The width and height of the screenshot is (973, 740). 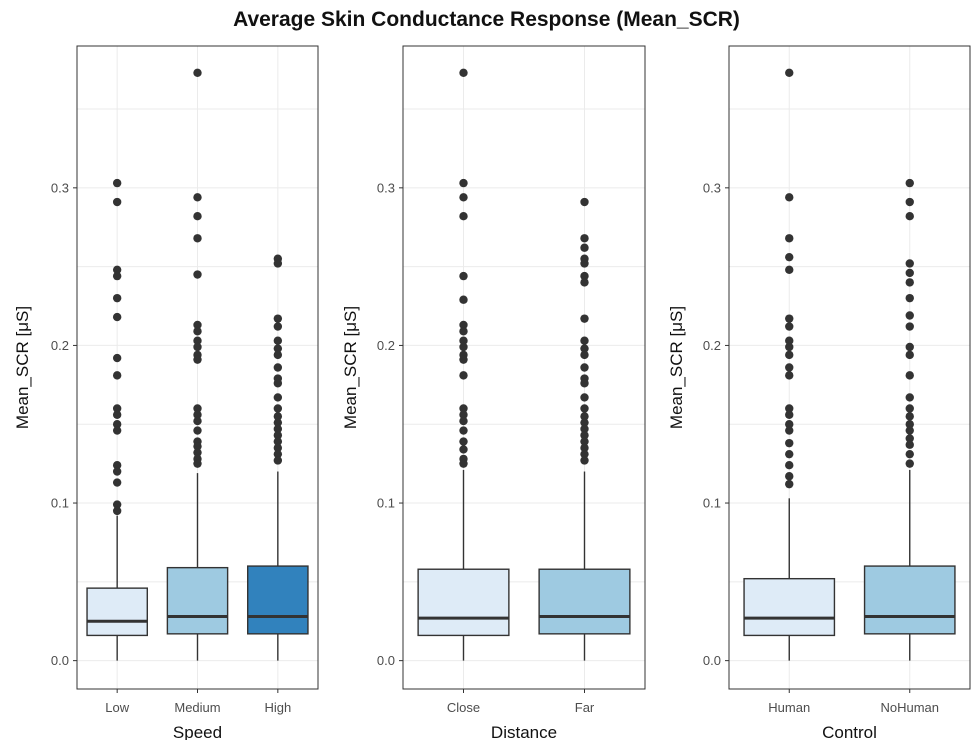 I want to click on x-tick-label: Close, so click(x=463, y=707).